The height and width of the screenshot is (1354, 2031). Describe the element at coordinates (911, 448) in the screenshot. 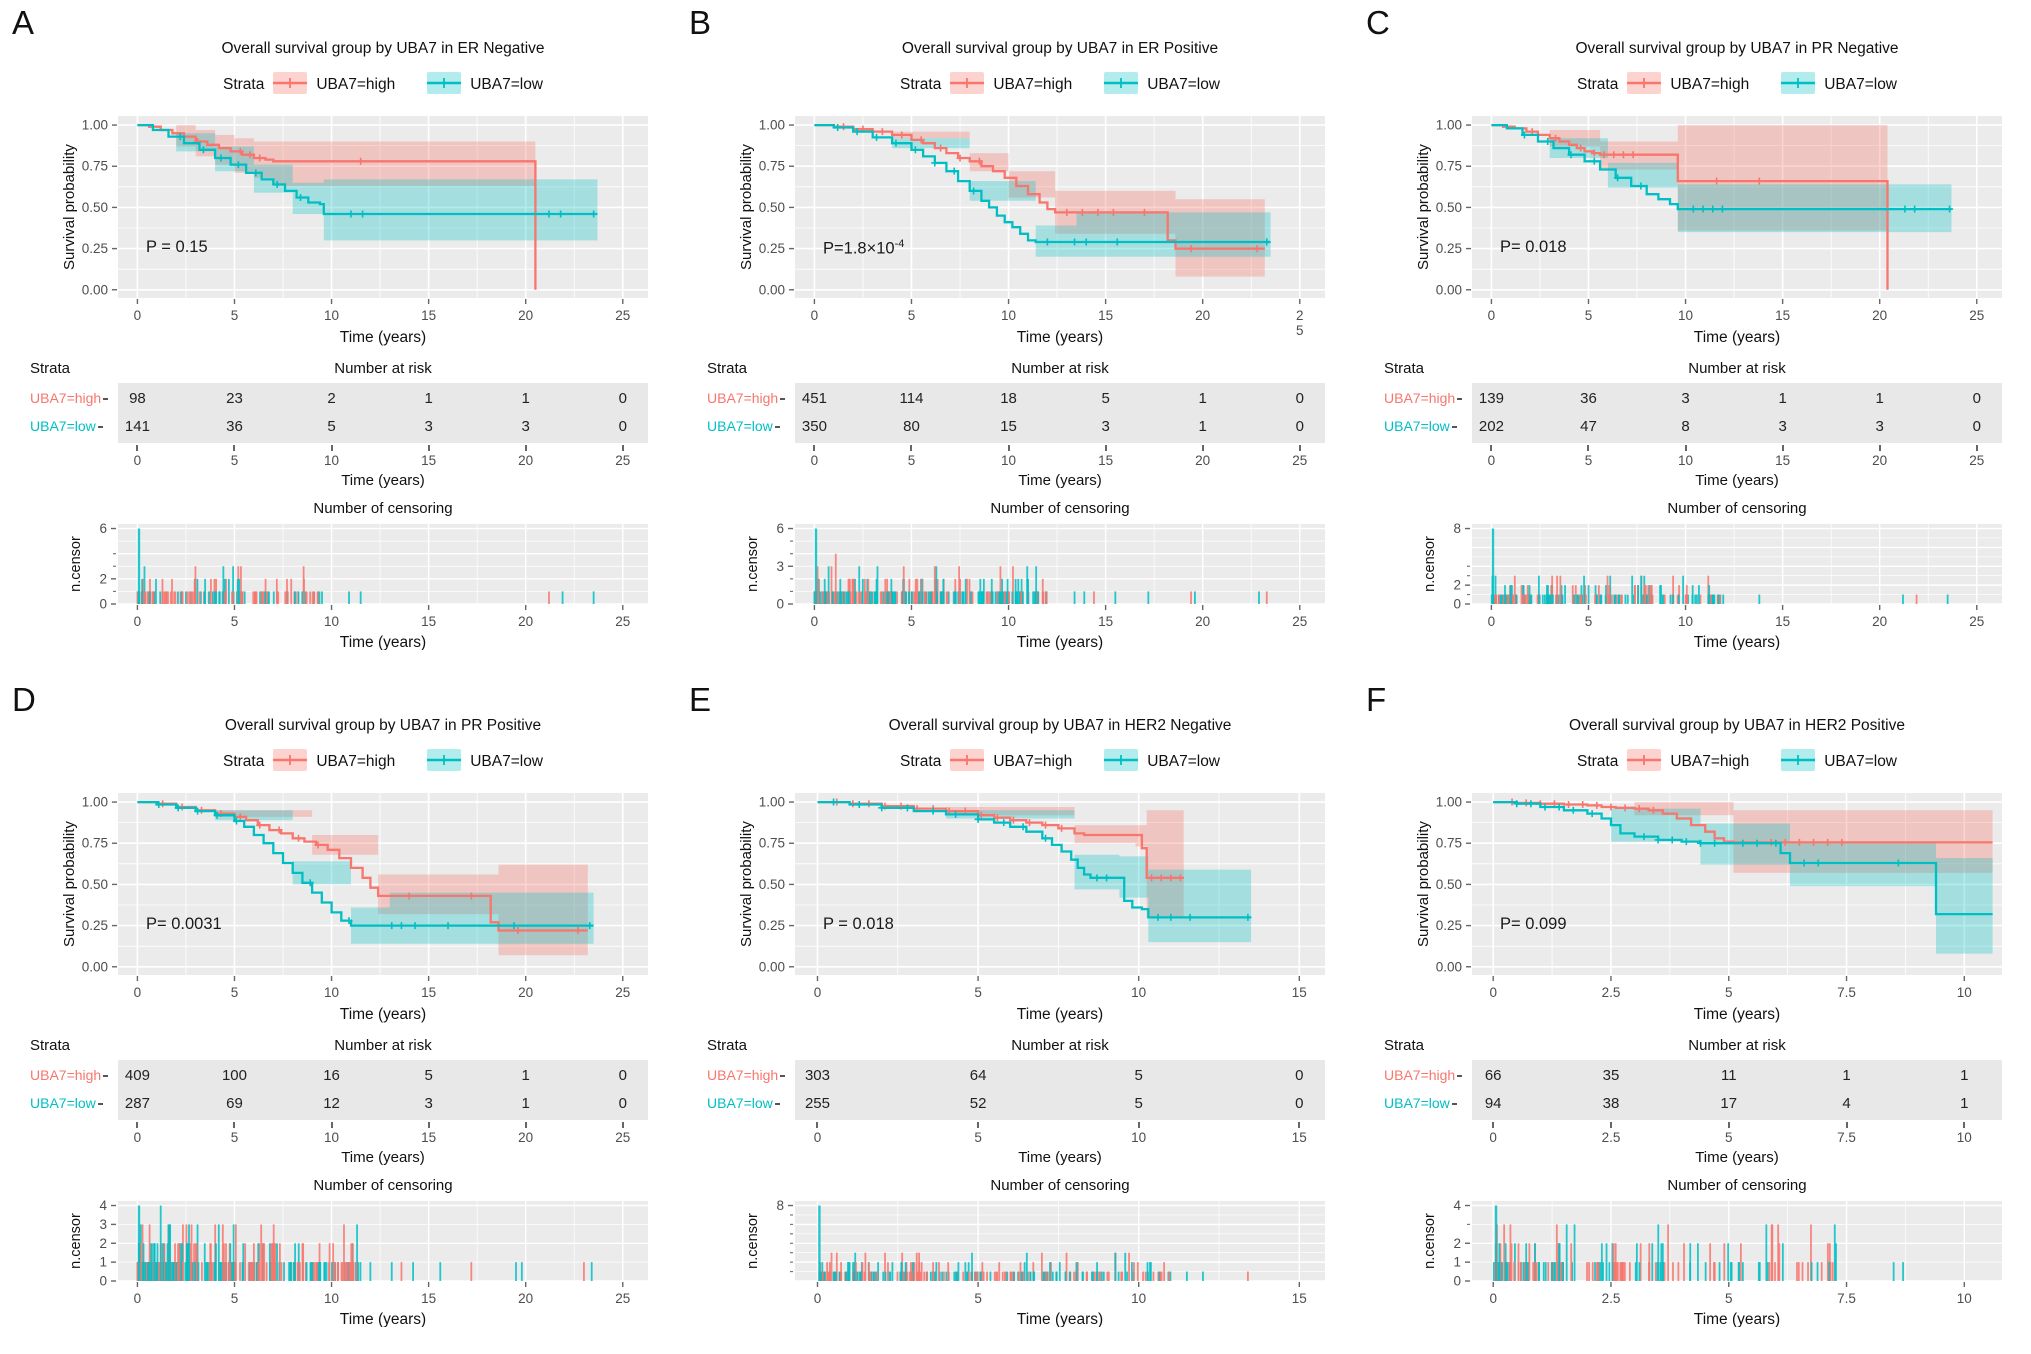

I see `risk-axis-tick` at that location.